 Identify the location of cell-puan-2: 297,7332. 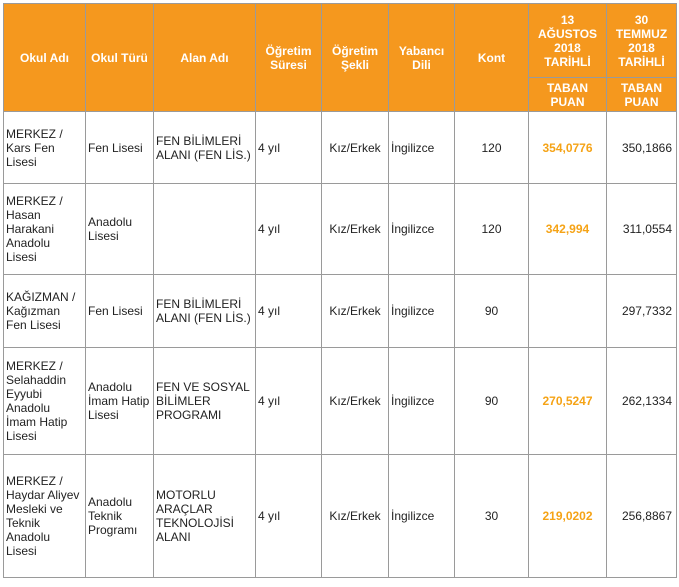
(641, 311).